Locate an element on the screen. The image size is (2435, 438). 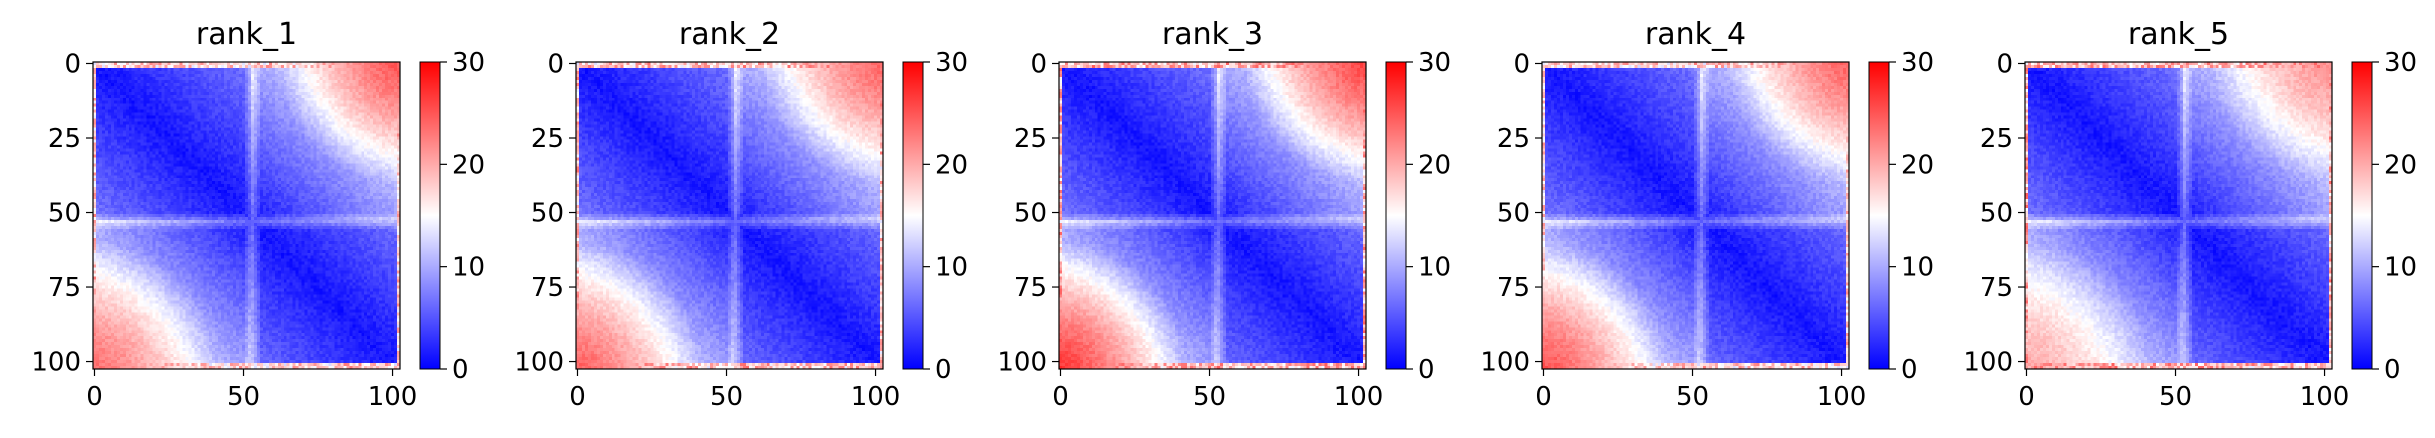
panel-title: rank_3 is located at coordinates (1212, 34).